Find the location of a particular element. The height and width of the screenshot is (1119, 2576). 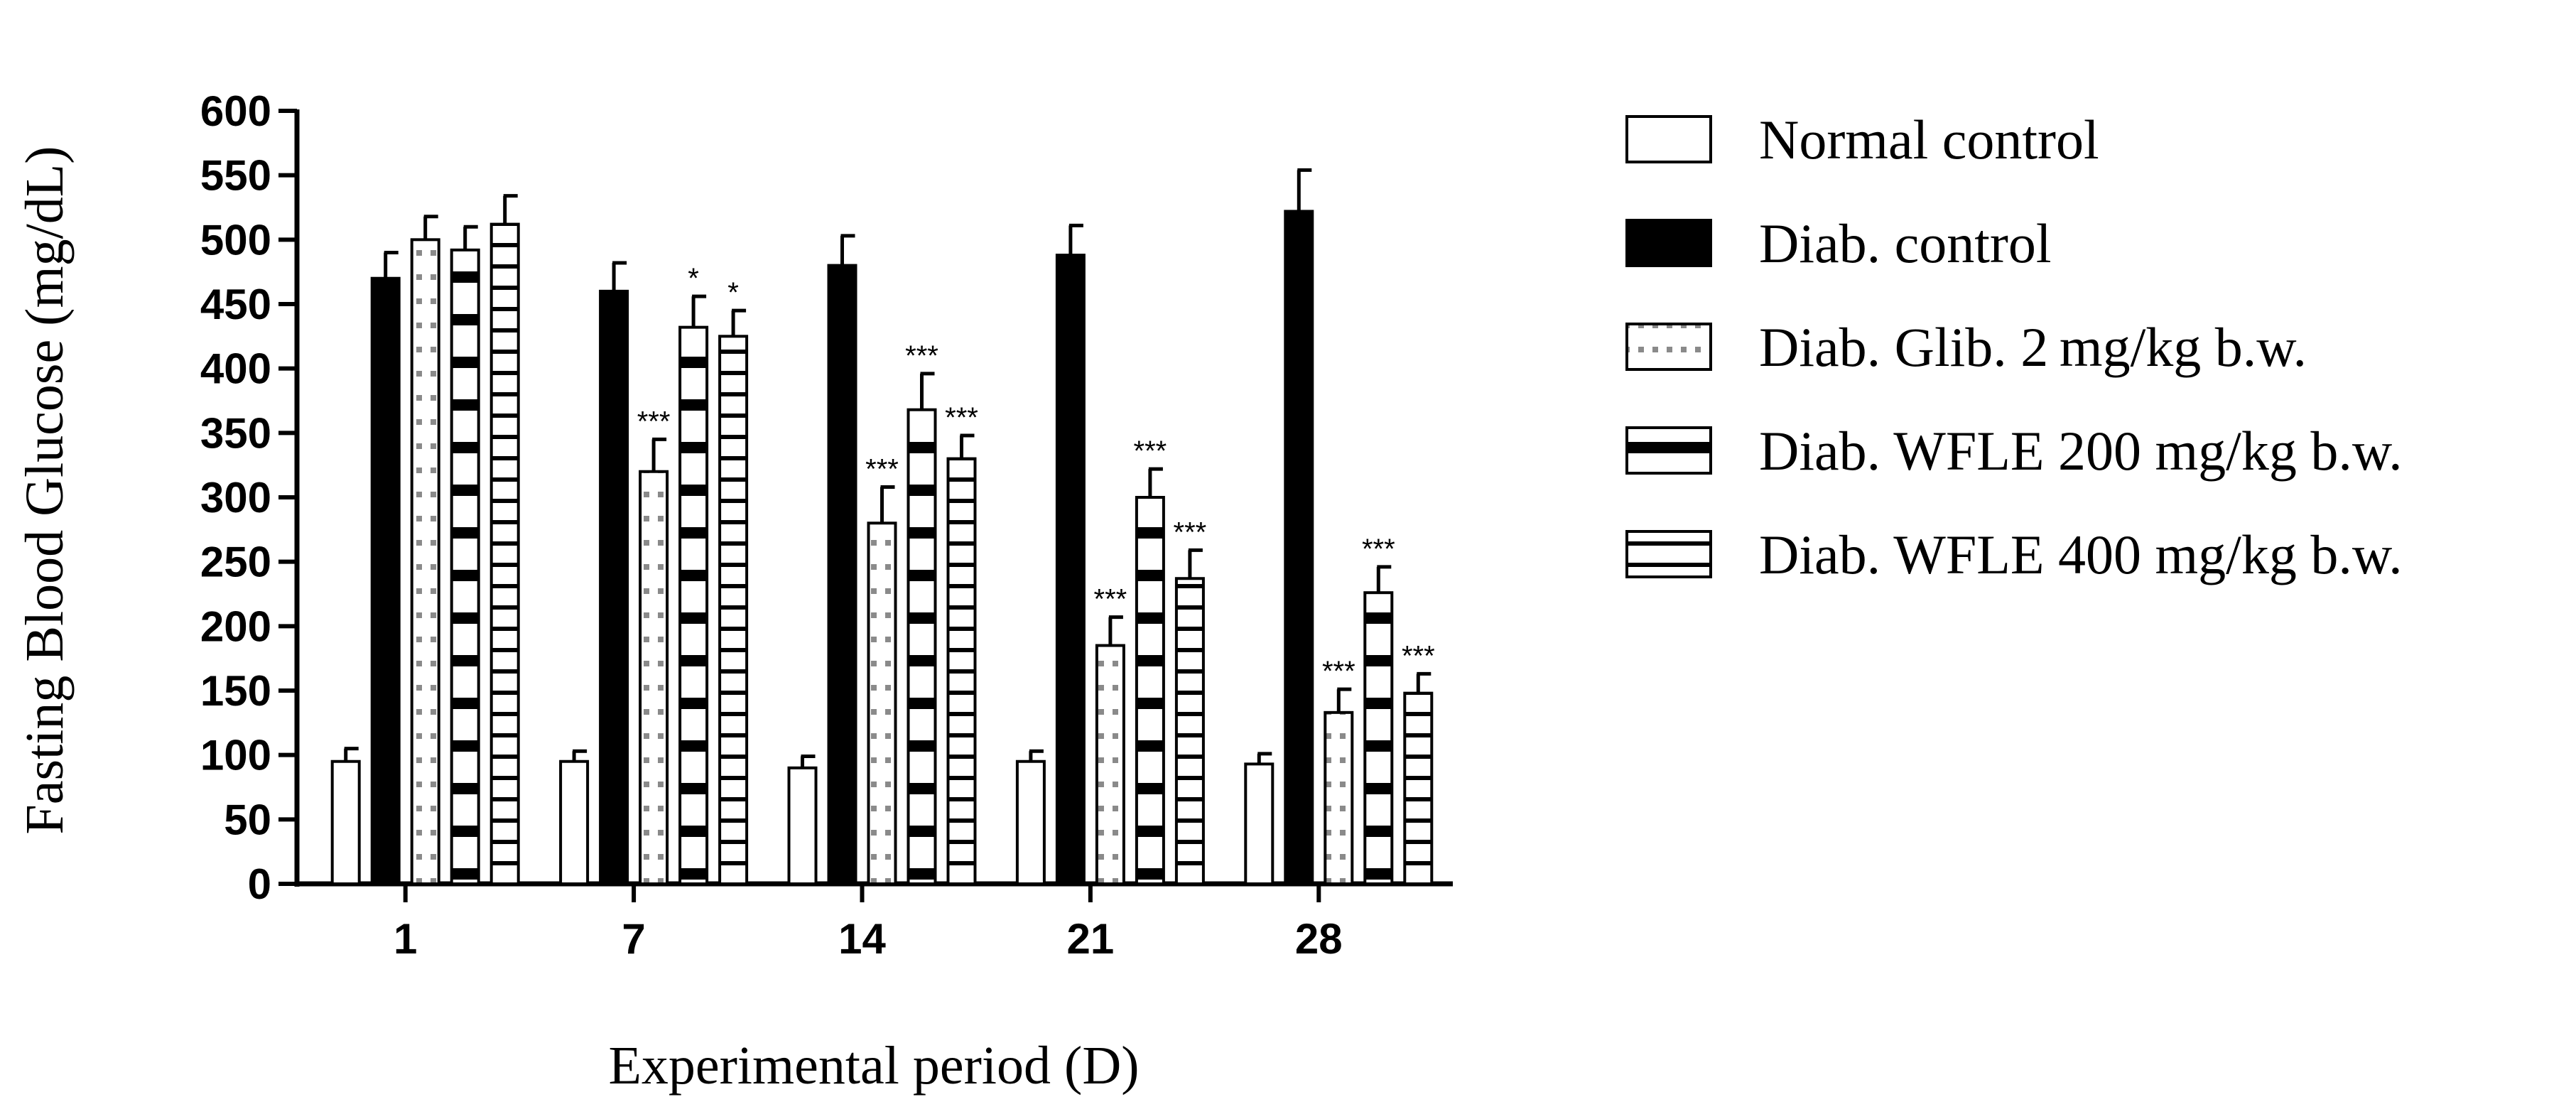

x-axis: 1 7 14 21 28 is located at coordinates (874, 922).